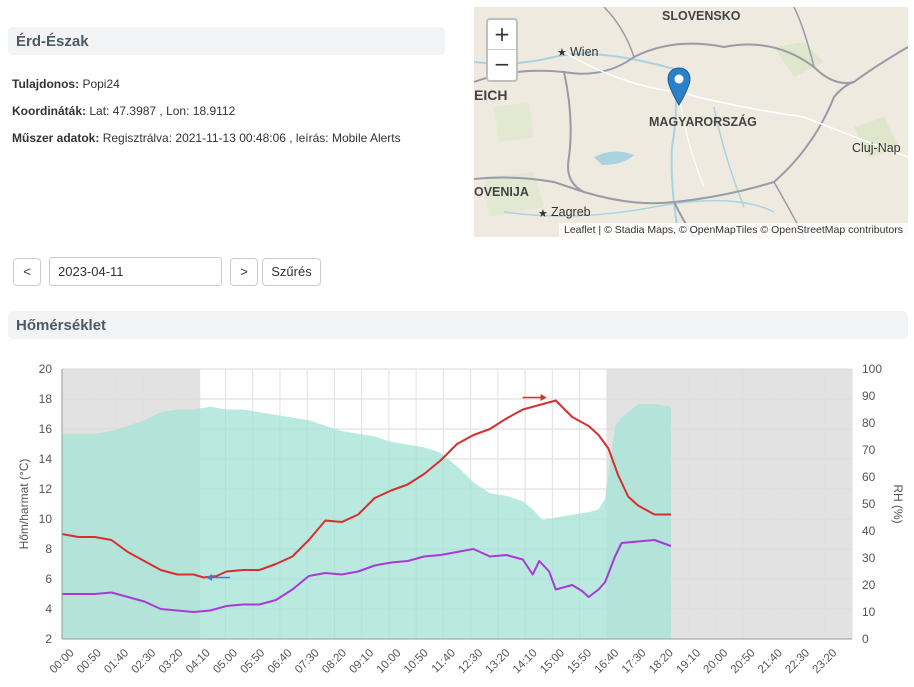 The width and height of the screenshot is (914, 687). Describe the element at coordinates (101, 84) in the screenshot. I see `owner-value: Popi24` at that location.